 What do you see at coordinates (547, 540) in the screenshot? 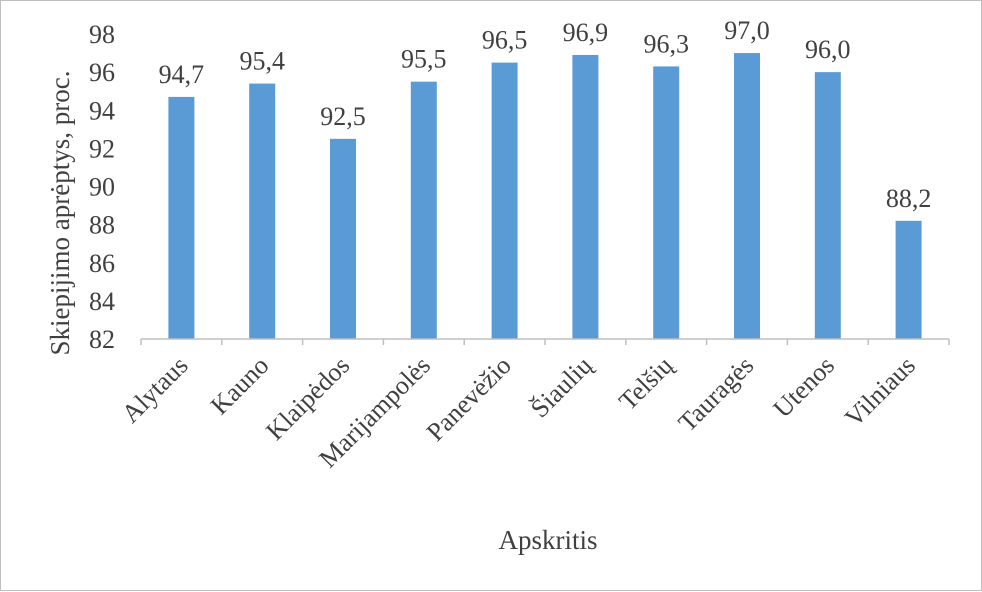
I see `x-axis-title: Apskritis` at bounding box center [547, 540].